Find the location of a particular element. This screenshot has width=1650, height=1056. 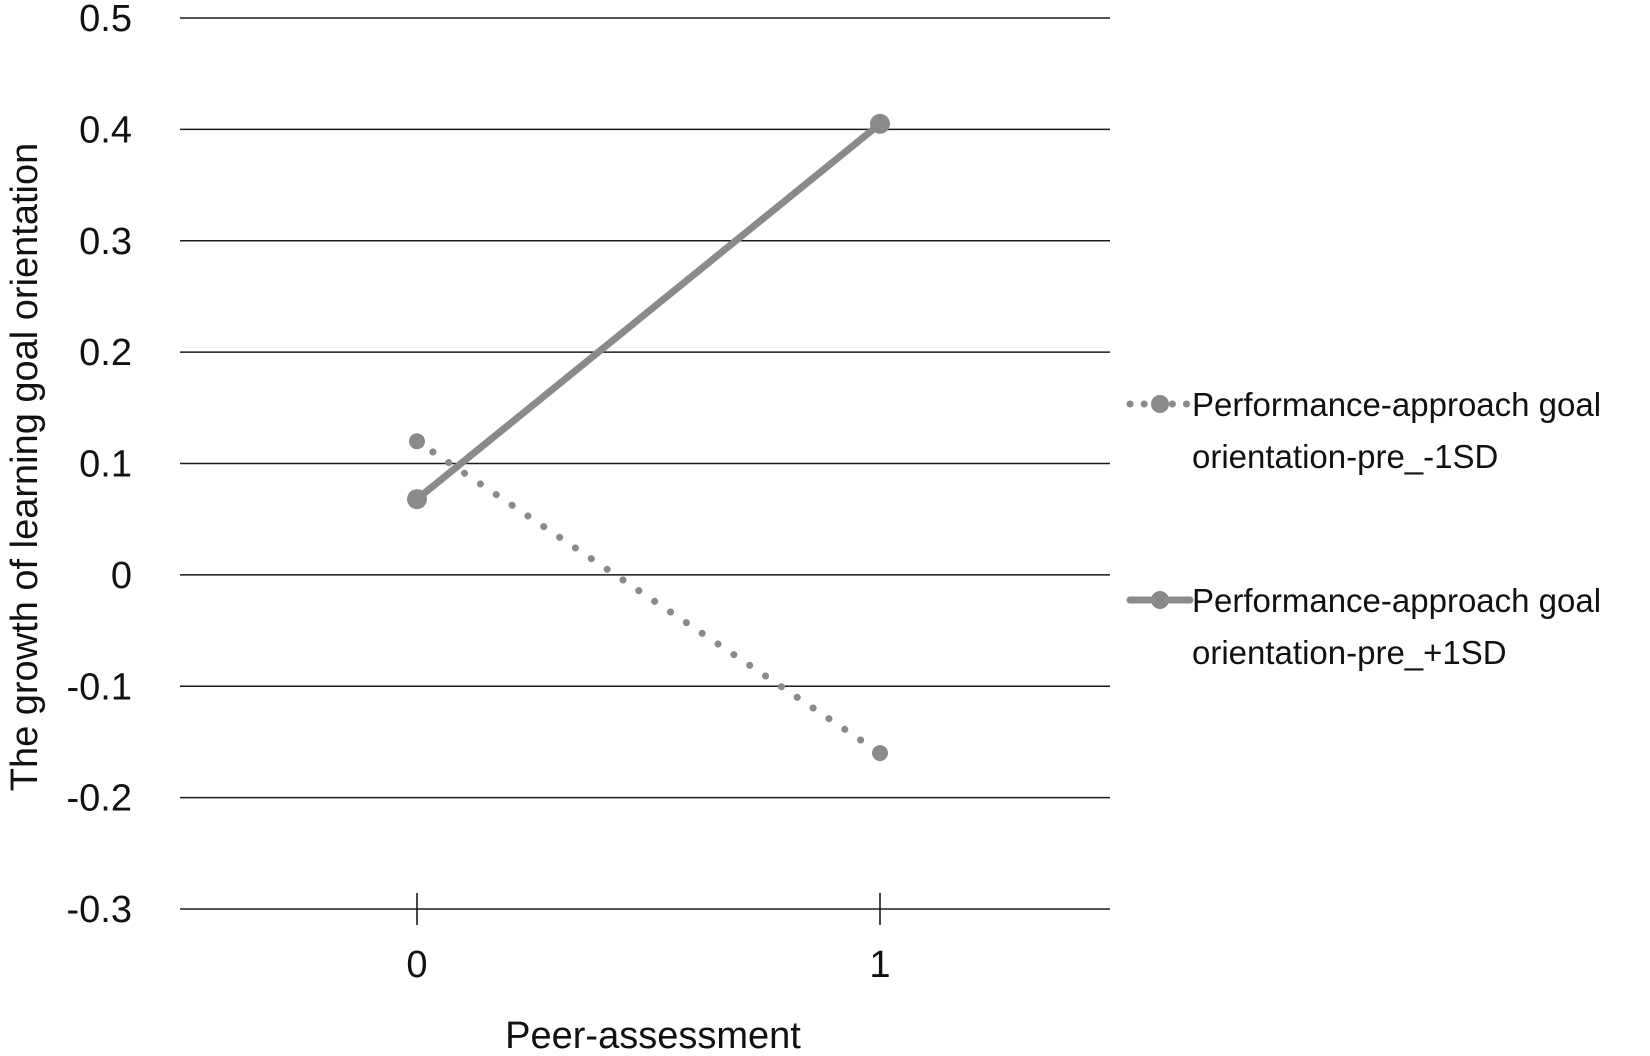

x-tick-label: 1 is located at coordinates (879, 965).